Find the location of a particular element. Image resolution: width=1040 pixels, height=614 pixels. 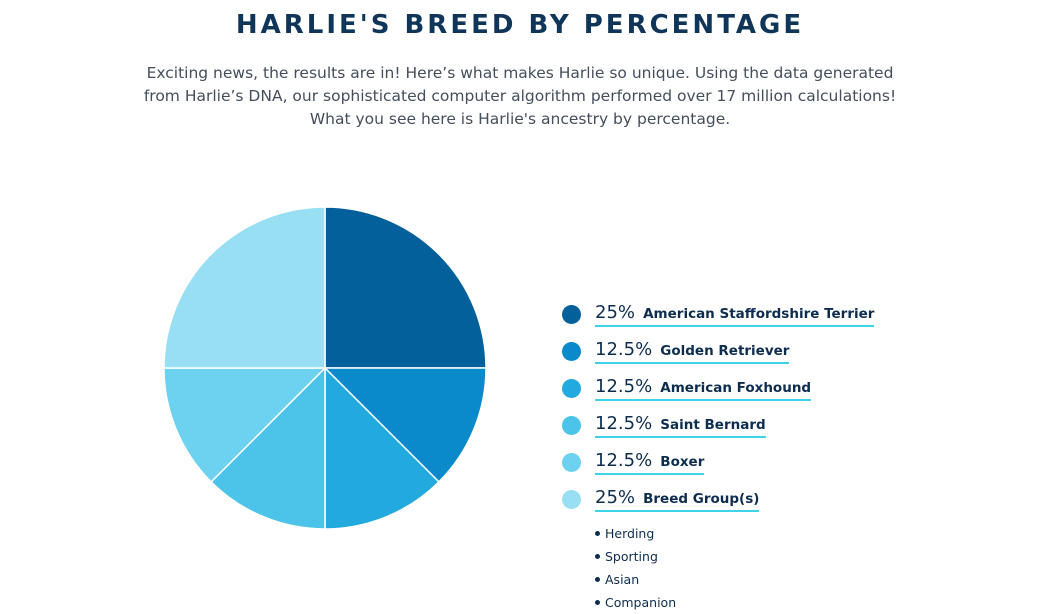

legend-item-american-staffordshire-terrier: 25% American Staffordshire Terrier is located at coordinates (782, 314).